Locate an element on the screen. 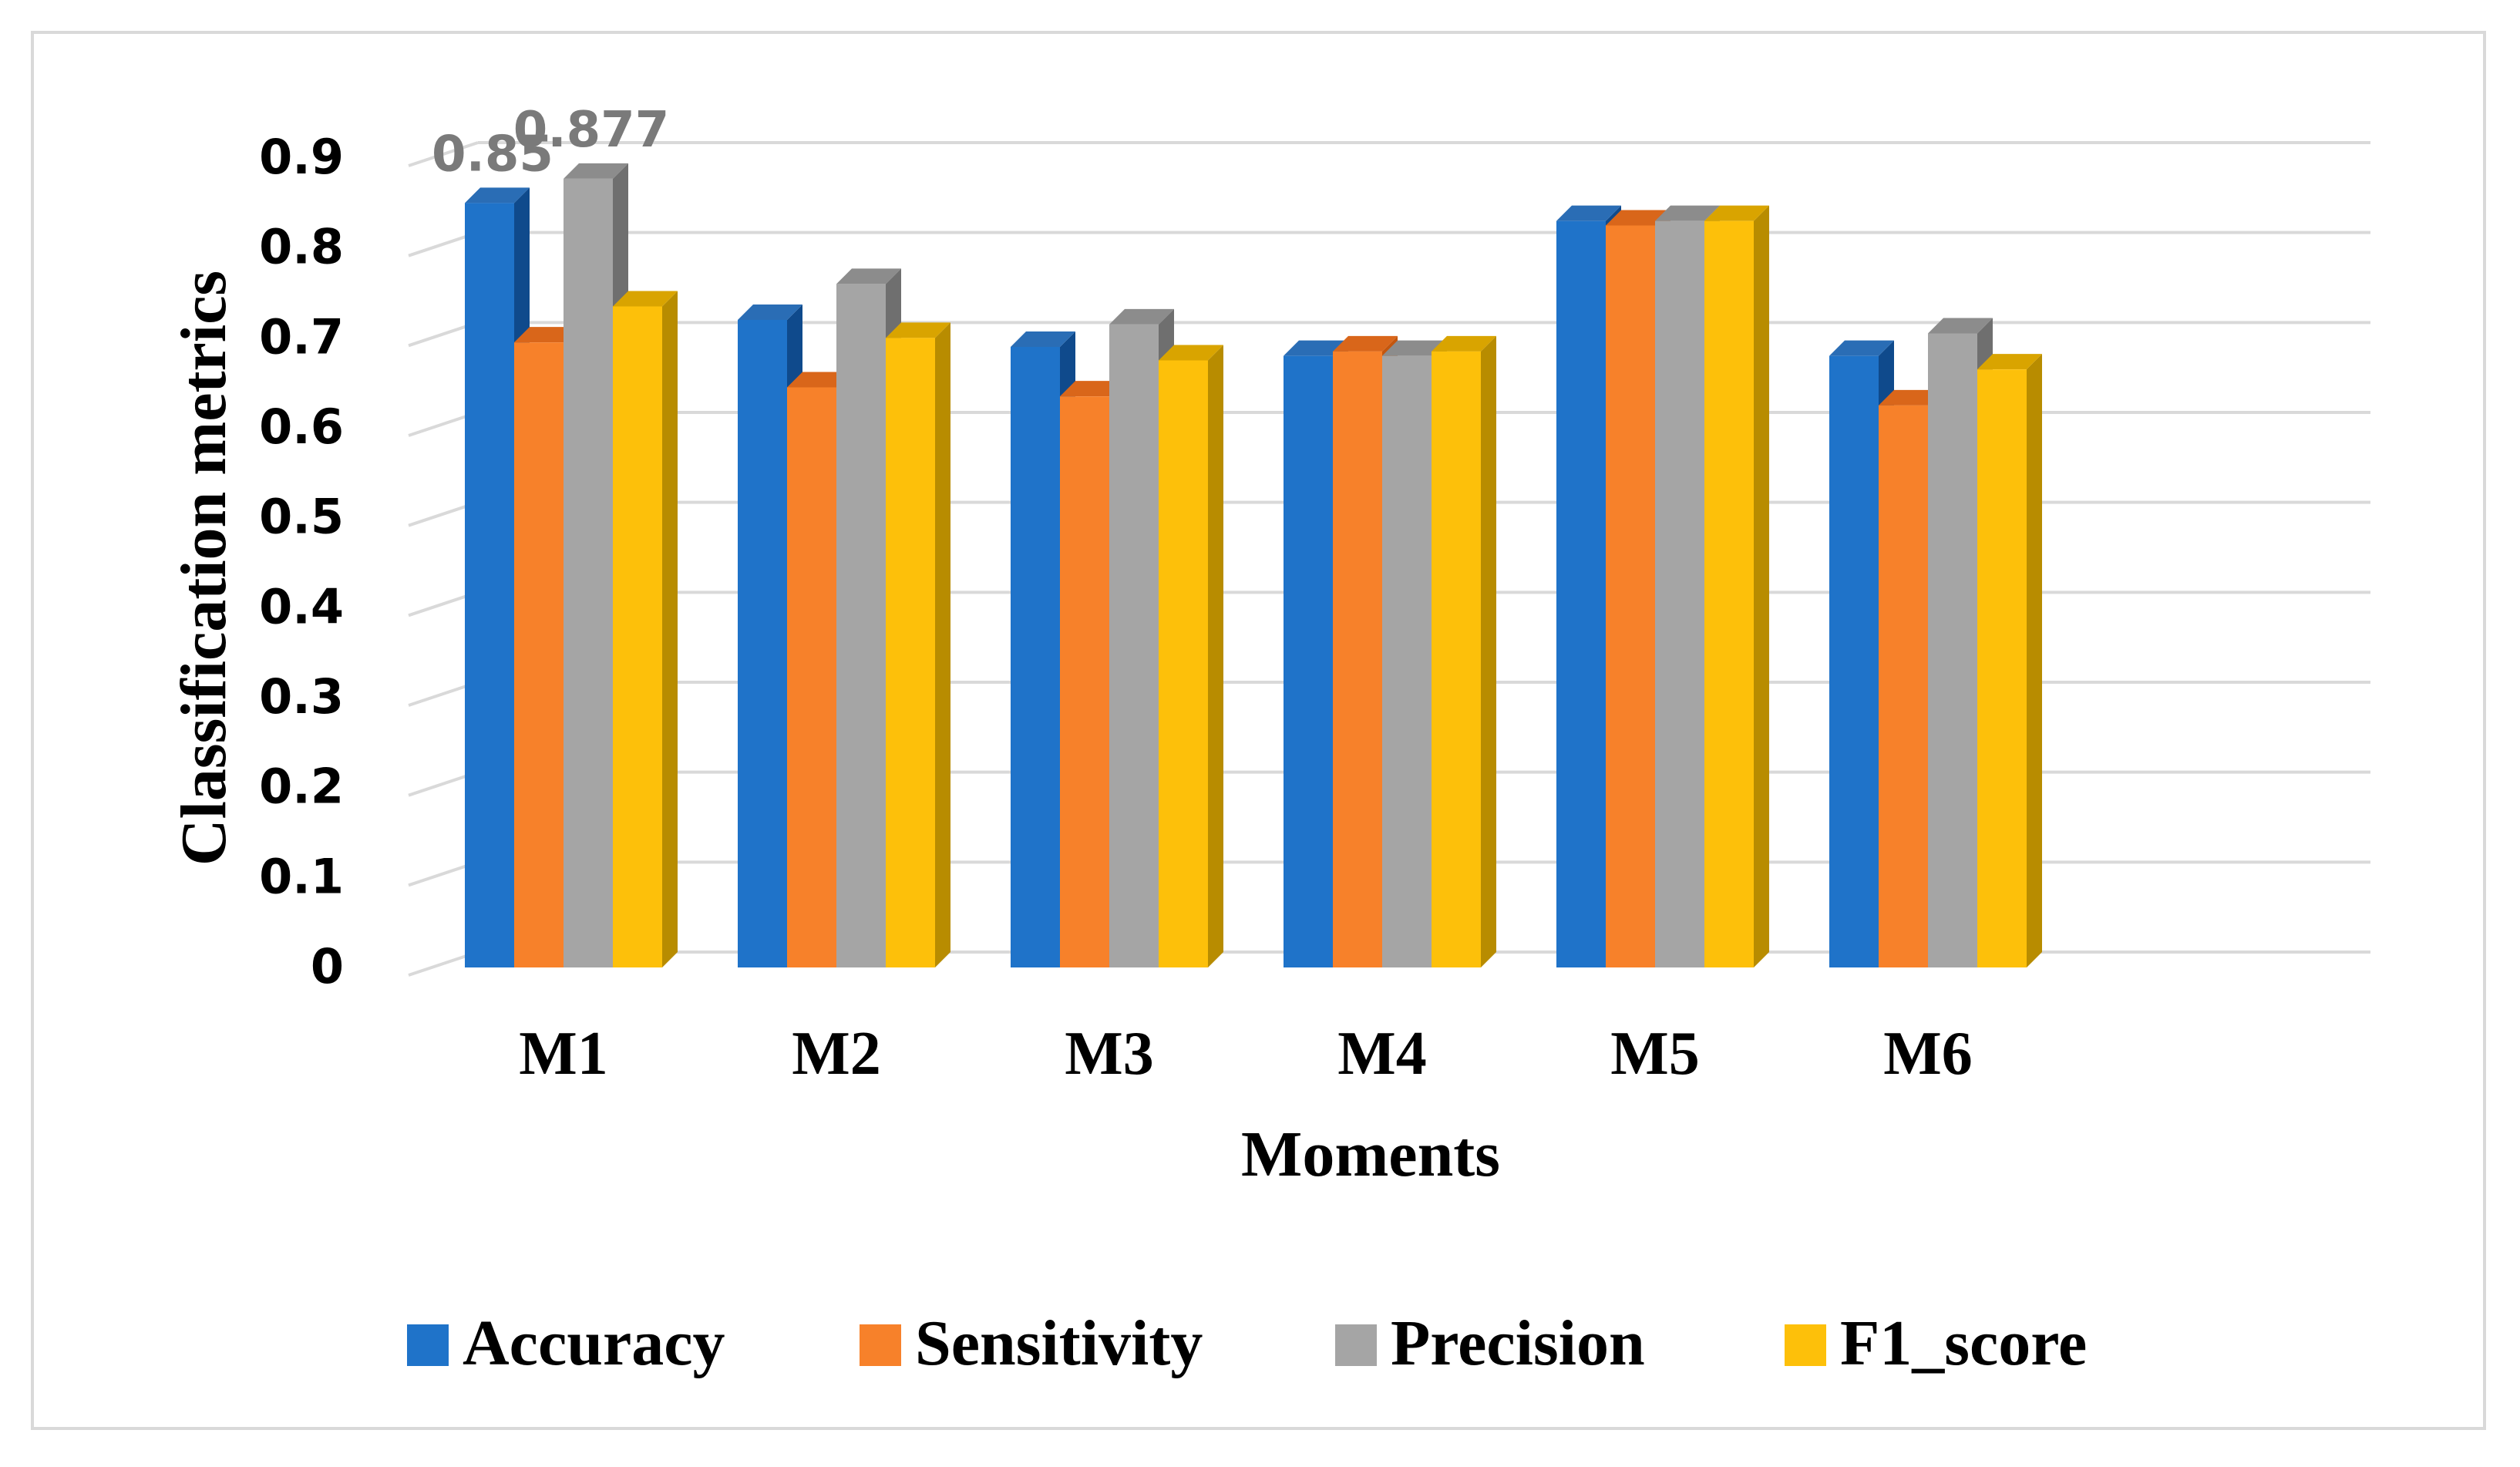 Image resolution: width=2520 pixels, height=1467 pixels. legend: Accuracy Sensitivity Precision F1_score is located at coordinates (1247, 1343).